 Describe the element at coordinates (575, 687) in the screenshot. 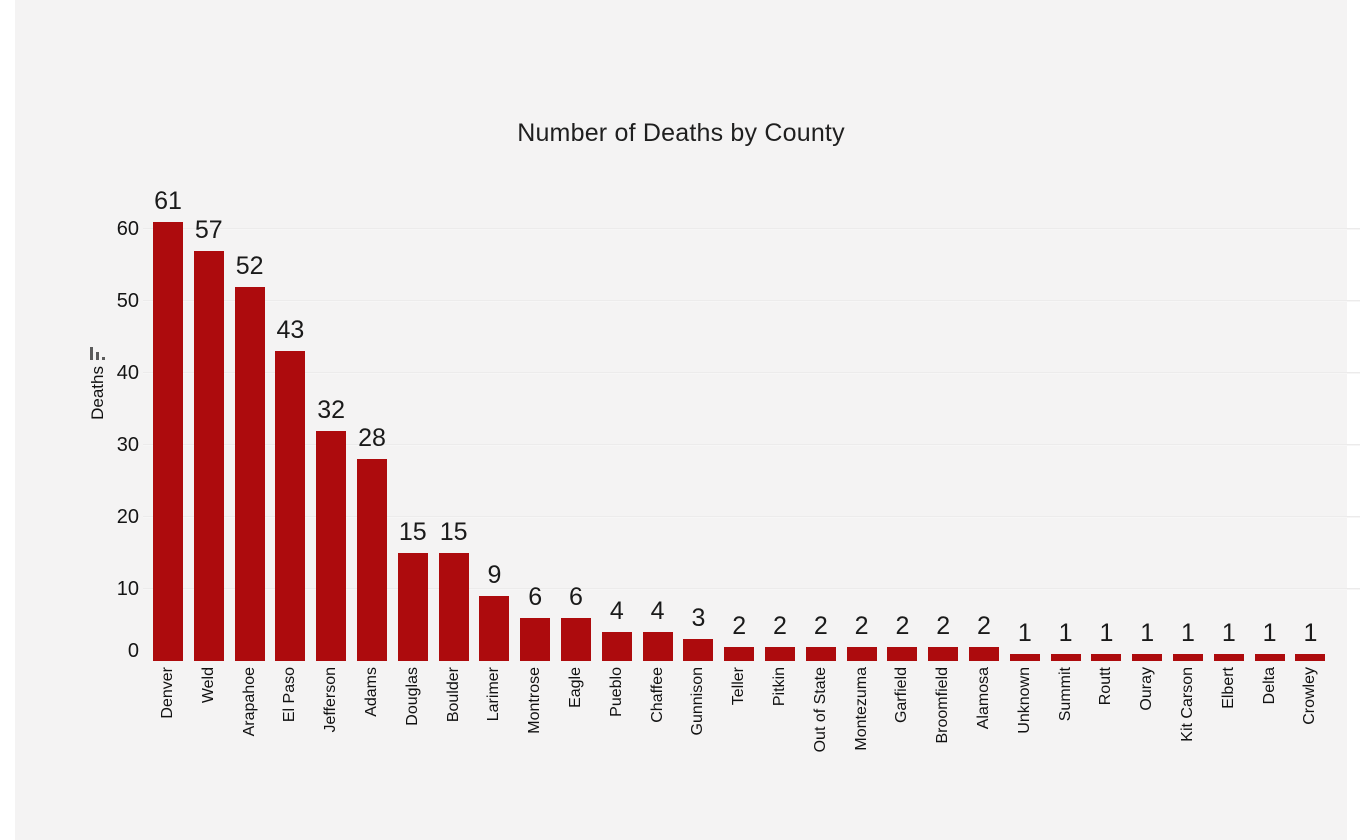

I see `x-tick-label-eagle: Eagle` at that location.